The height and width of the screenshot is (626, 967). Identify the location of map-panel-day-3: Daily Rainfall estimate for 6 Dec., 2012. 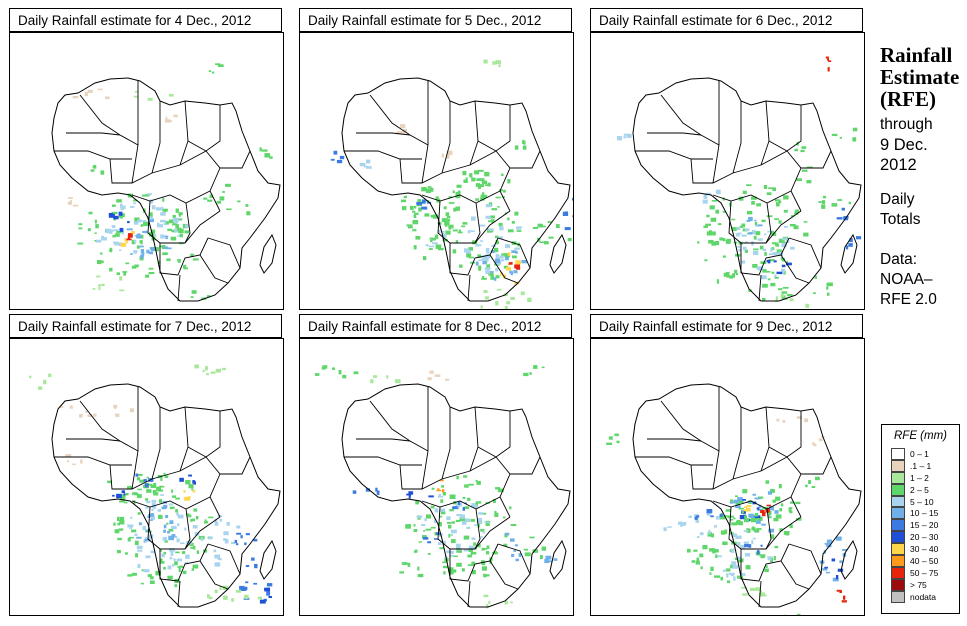
(727, 159).